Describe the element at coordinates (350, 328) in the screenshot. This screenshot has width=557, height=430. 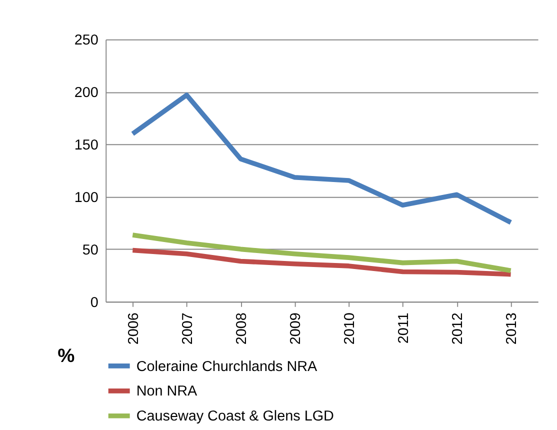
I see `x-tick-label: 2010` at that location.